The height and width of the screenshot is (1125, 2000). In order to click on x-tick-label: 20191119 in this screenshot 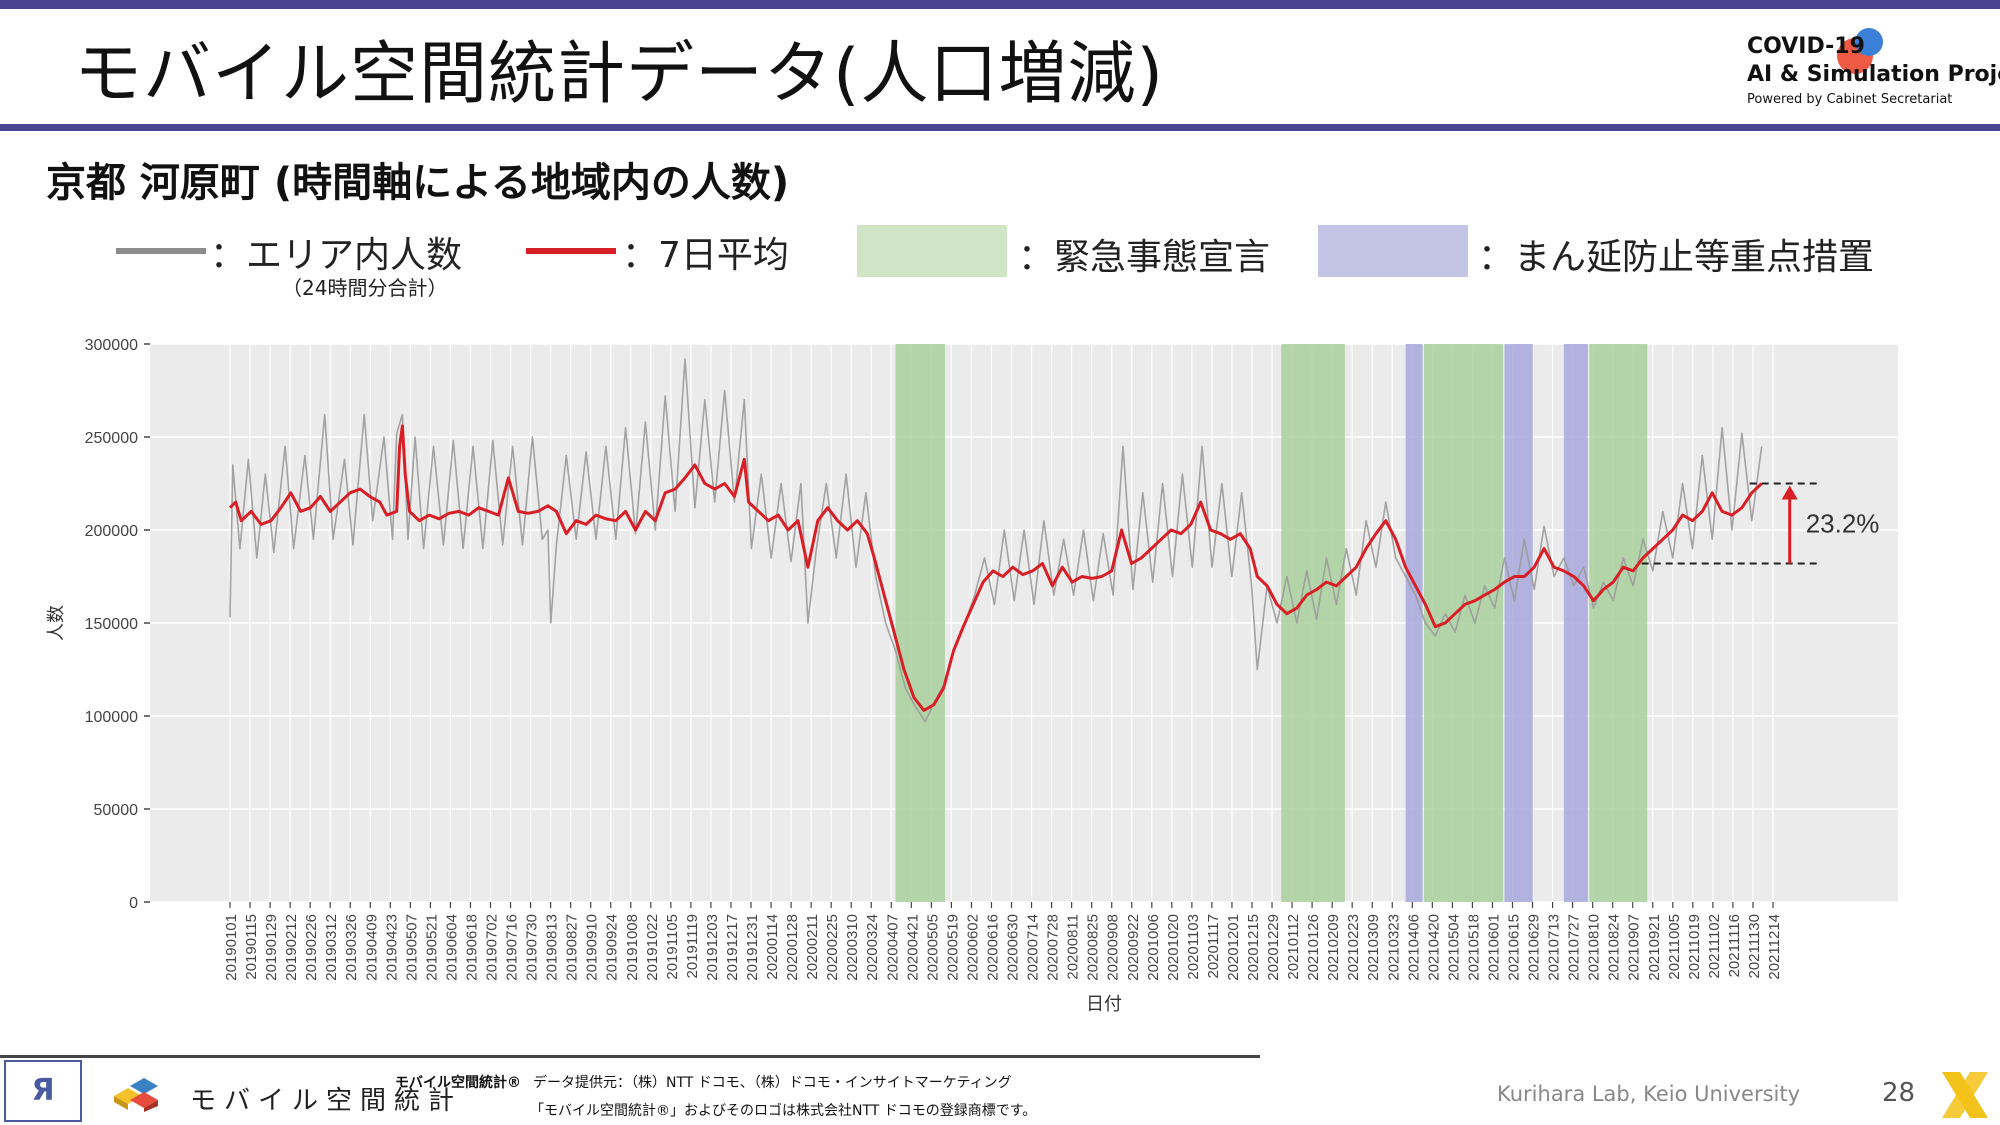, I will do `click(692, 946)`.